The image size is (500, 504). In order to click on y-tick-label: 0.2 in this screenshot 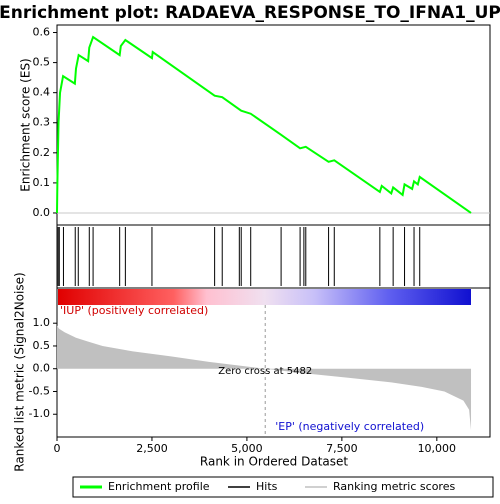, I will do `click(42, 152)`.